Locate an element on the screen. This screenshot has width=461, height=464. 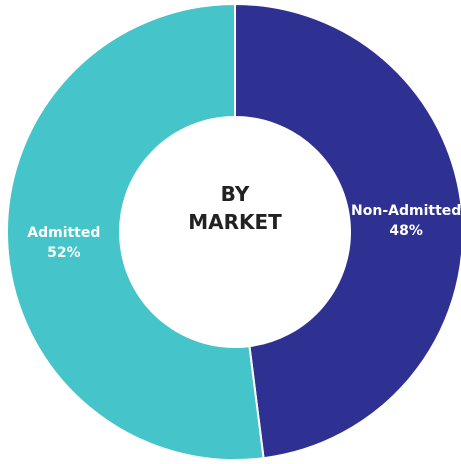
slice-value: 52% is located at coordinates (64, 253).